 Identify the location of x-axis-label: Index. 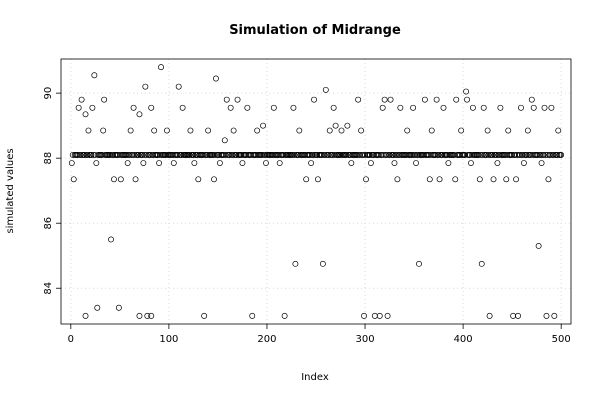
(315, 377).